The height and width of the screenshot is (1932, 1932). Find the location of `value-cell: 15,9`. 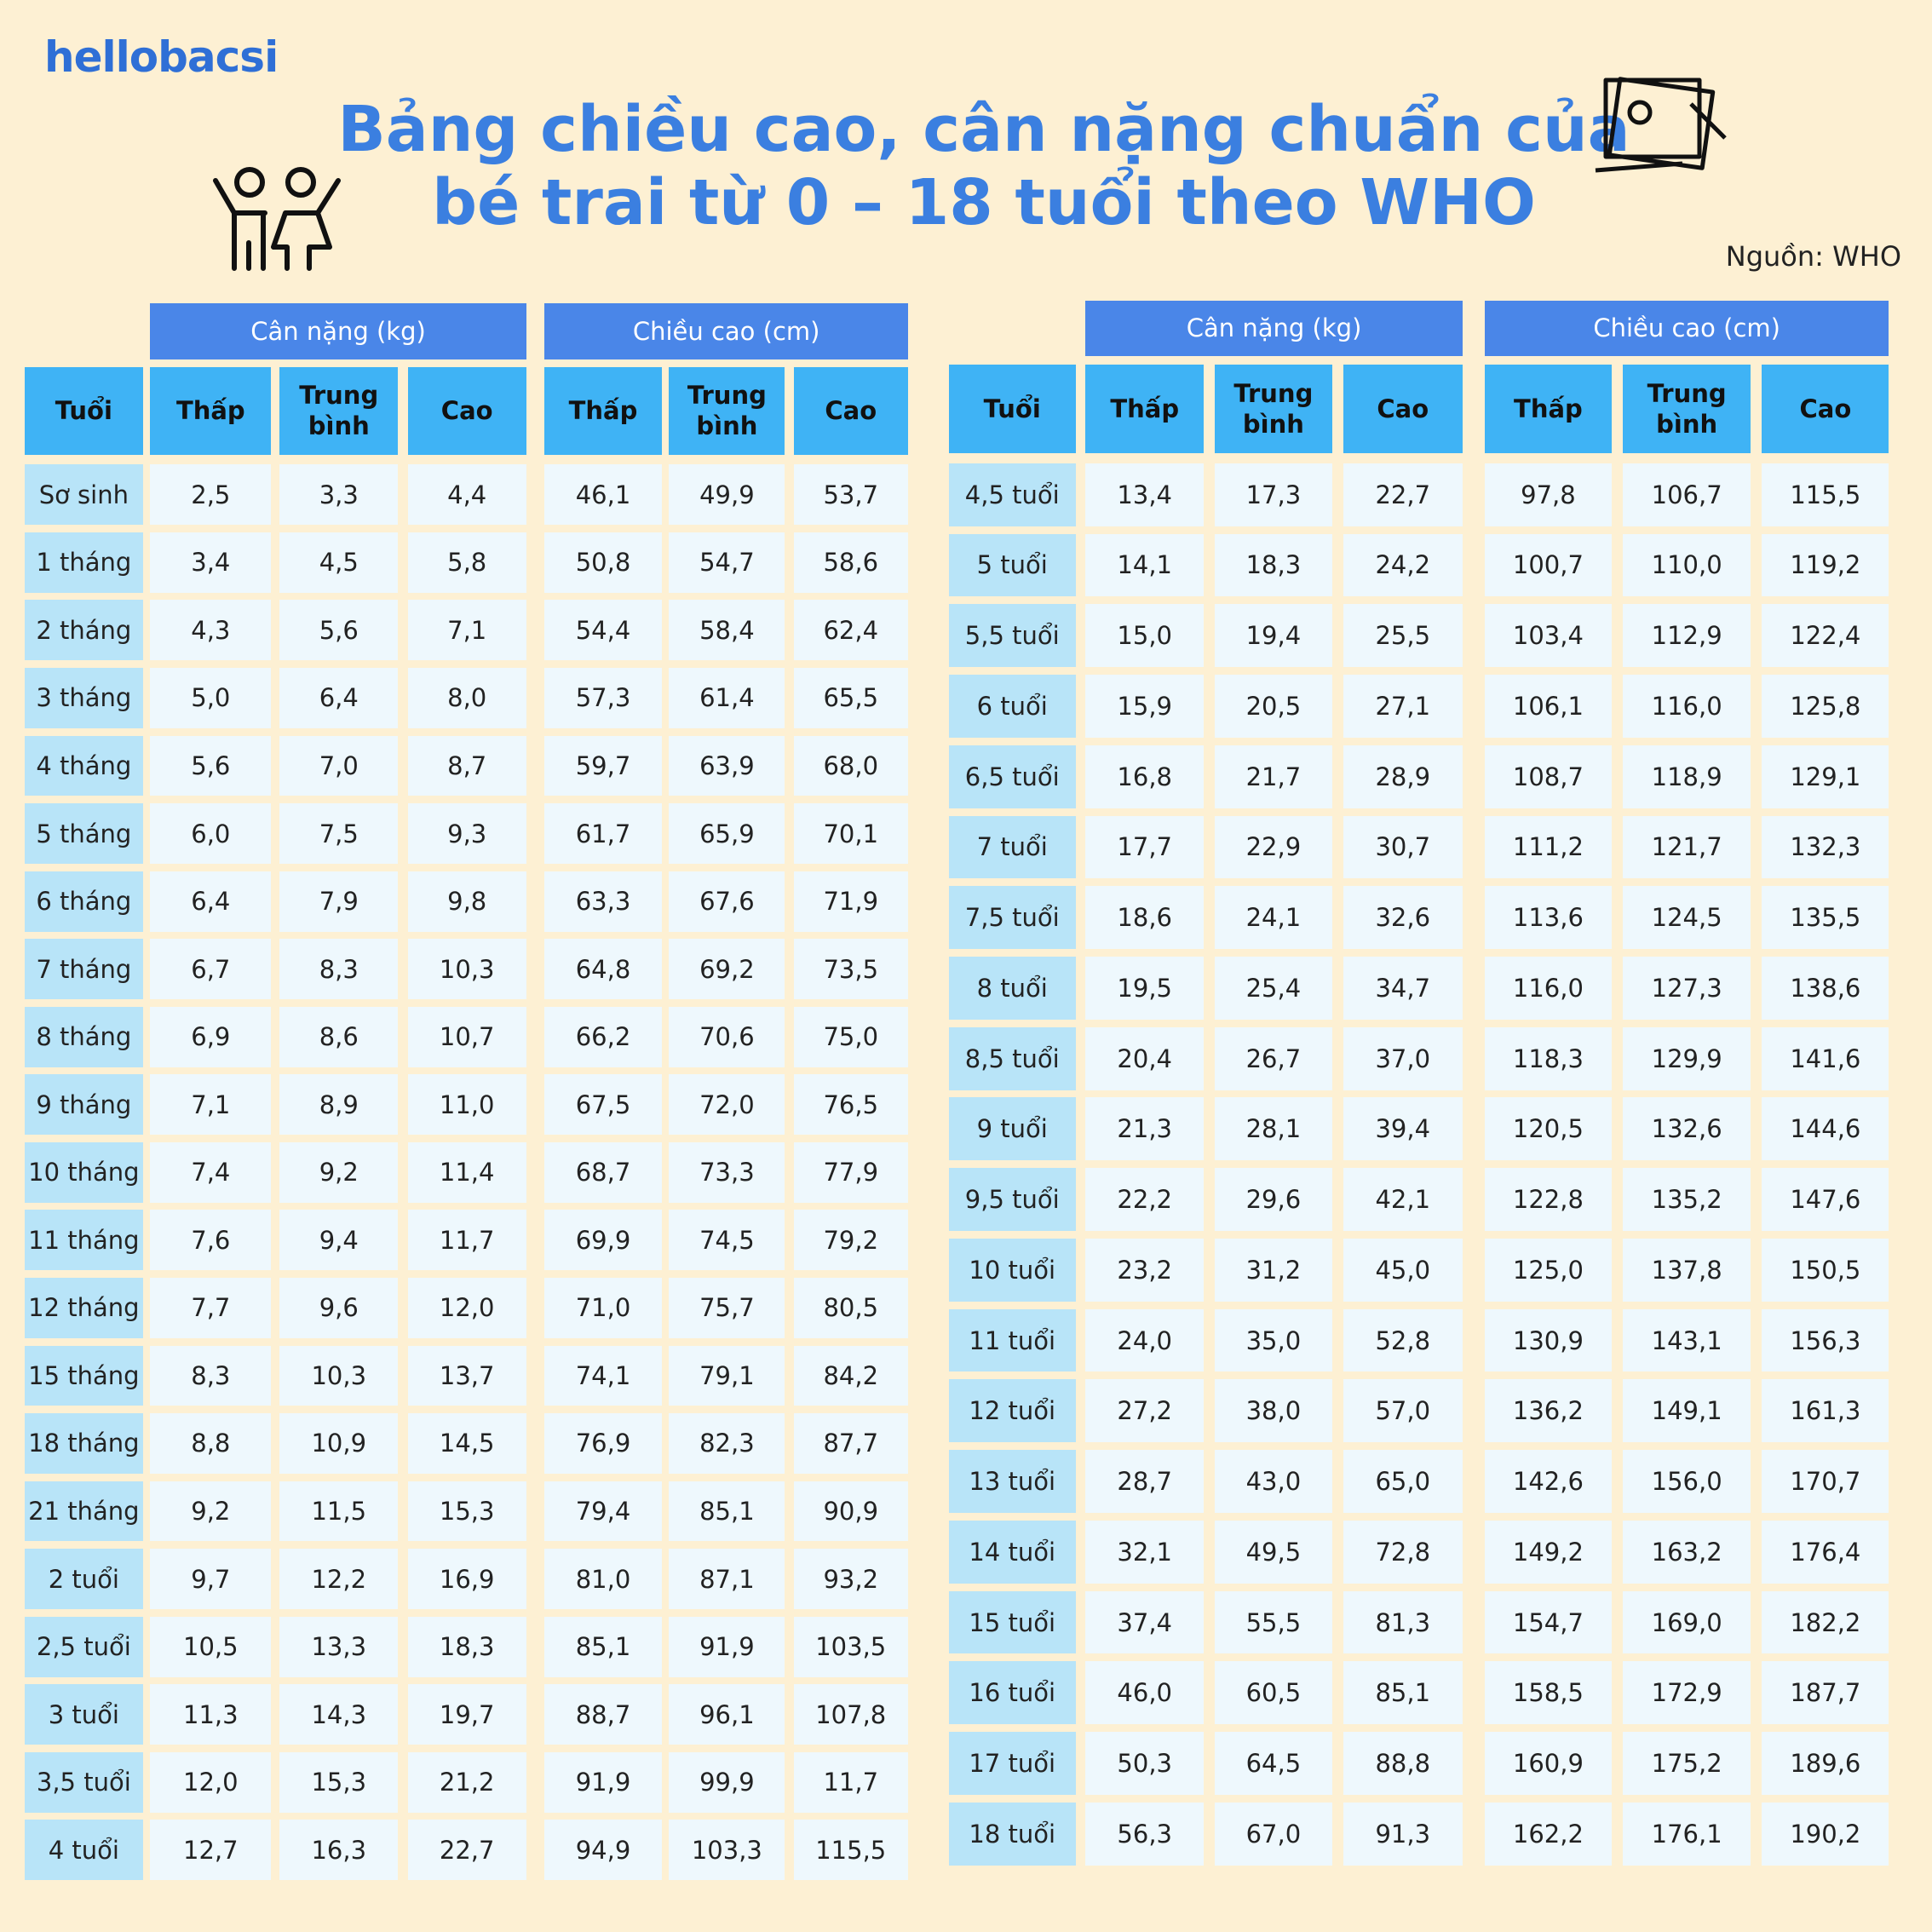

value-cell: 15,9 is located at coordinates (1145, 707).